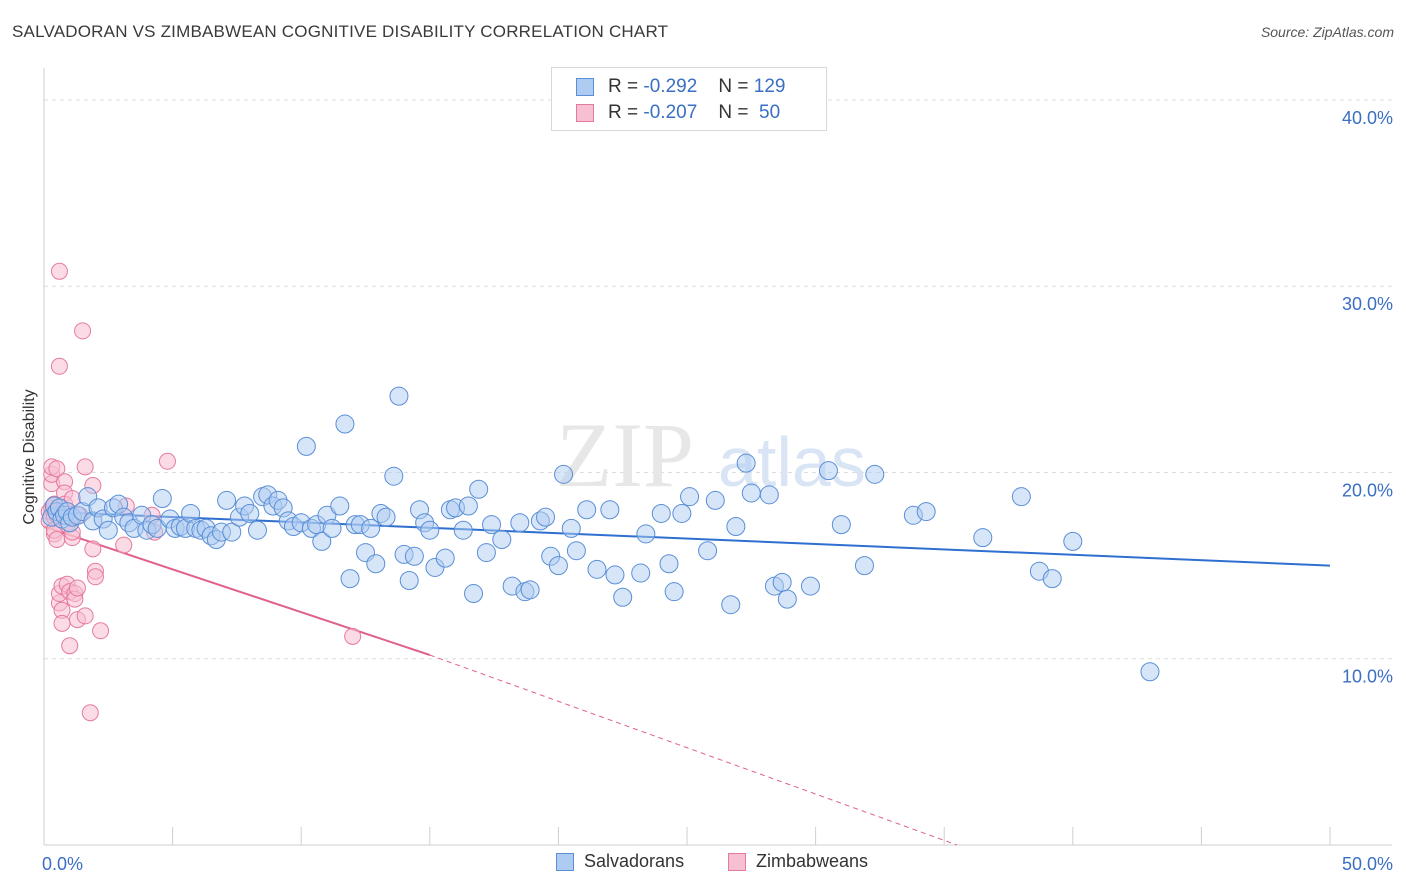 This screenshot has width=1406, height=892. What do you see at coordinates (687, 538) in the screenshot?
I see `salvadoran-trend-line` at bounding box center [687, 538].